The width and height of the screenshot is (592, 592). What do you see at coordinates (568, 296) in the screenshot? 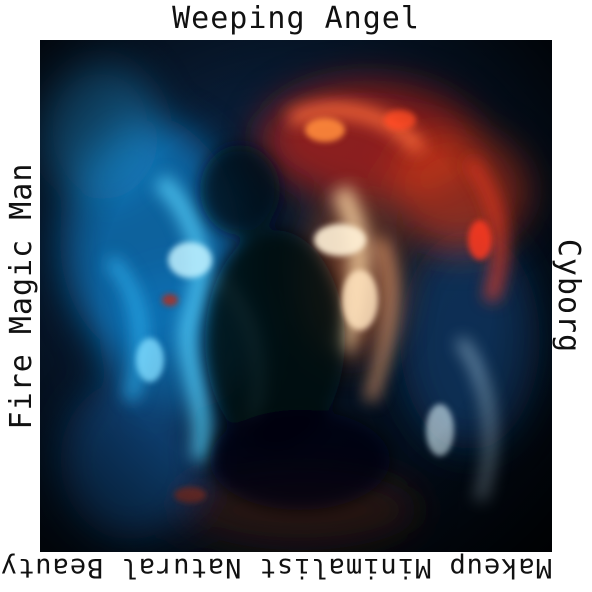
I see `label-right: Cyborg` at bounding box center [568, 296].